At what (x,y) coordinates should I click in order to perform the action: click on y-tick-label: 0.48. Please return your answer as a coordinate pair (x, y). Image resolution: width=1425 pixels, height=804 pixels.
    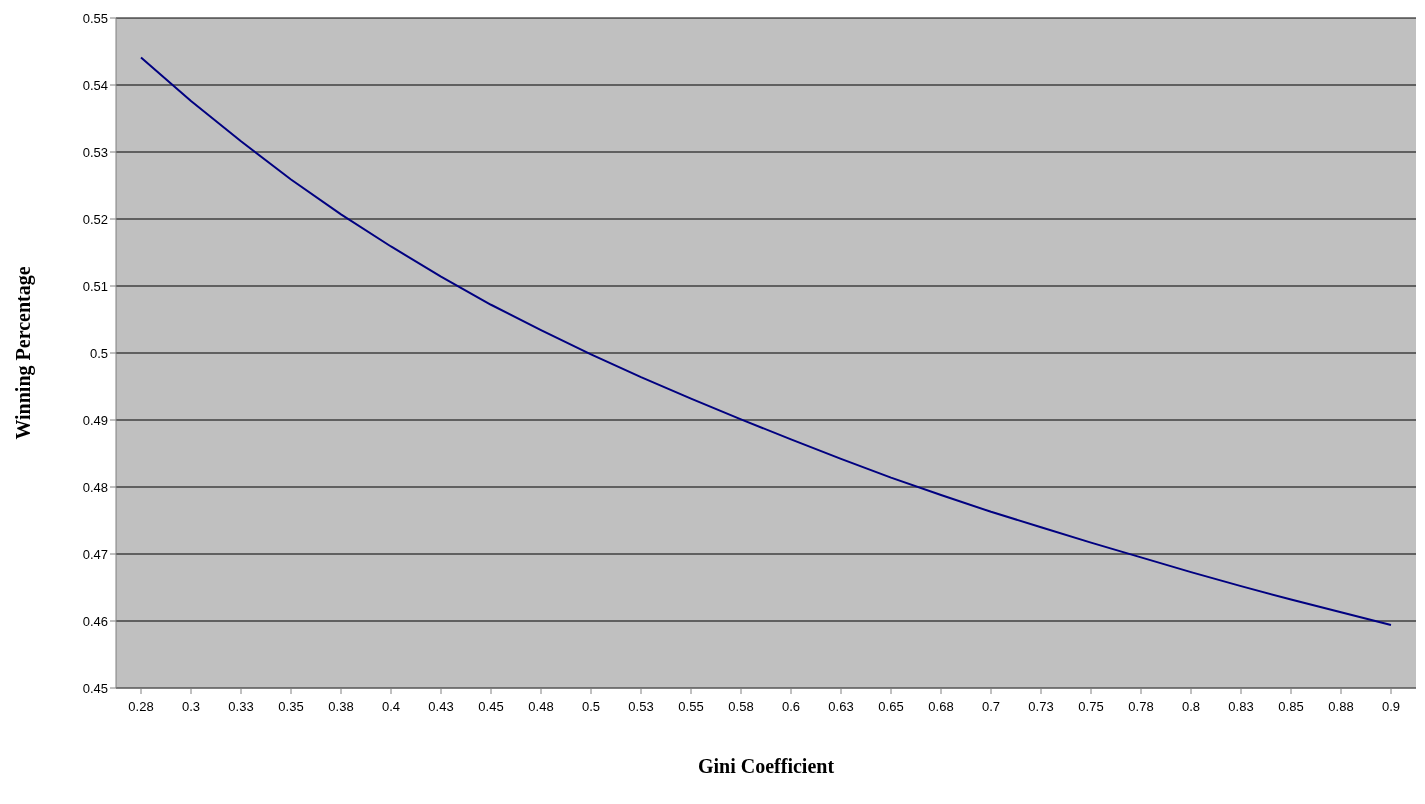
    Looking at the image, I should click on (95, 487).